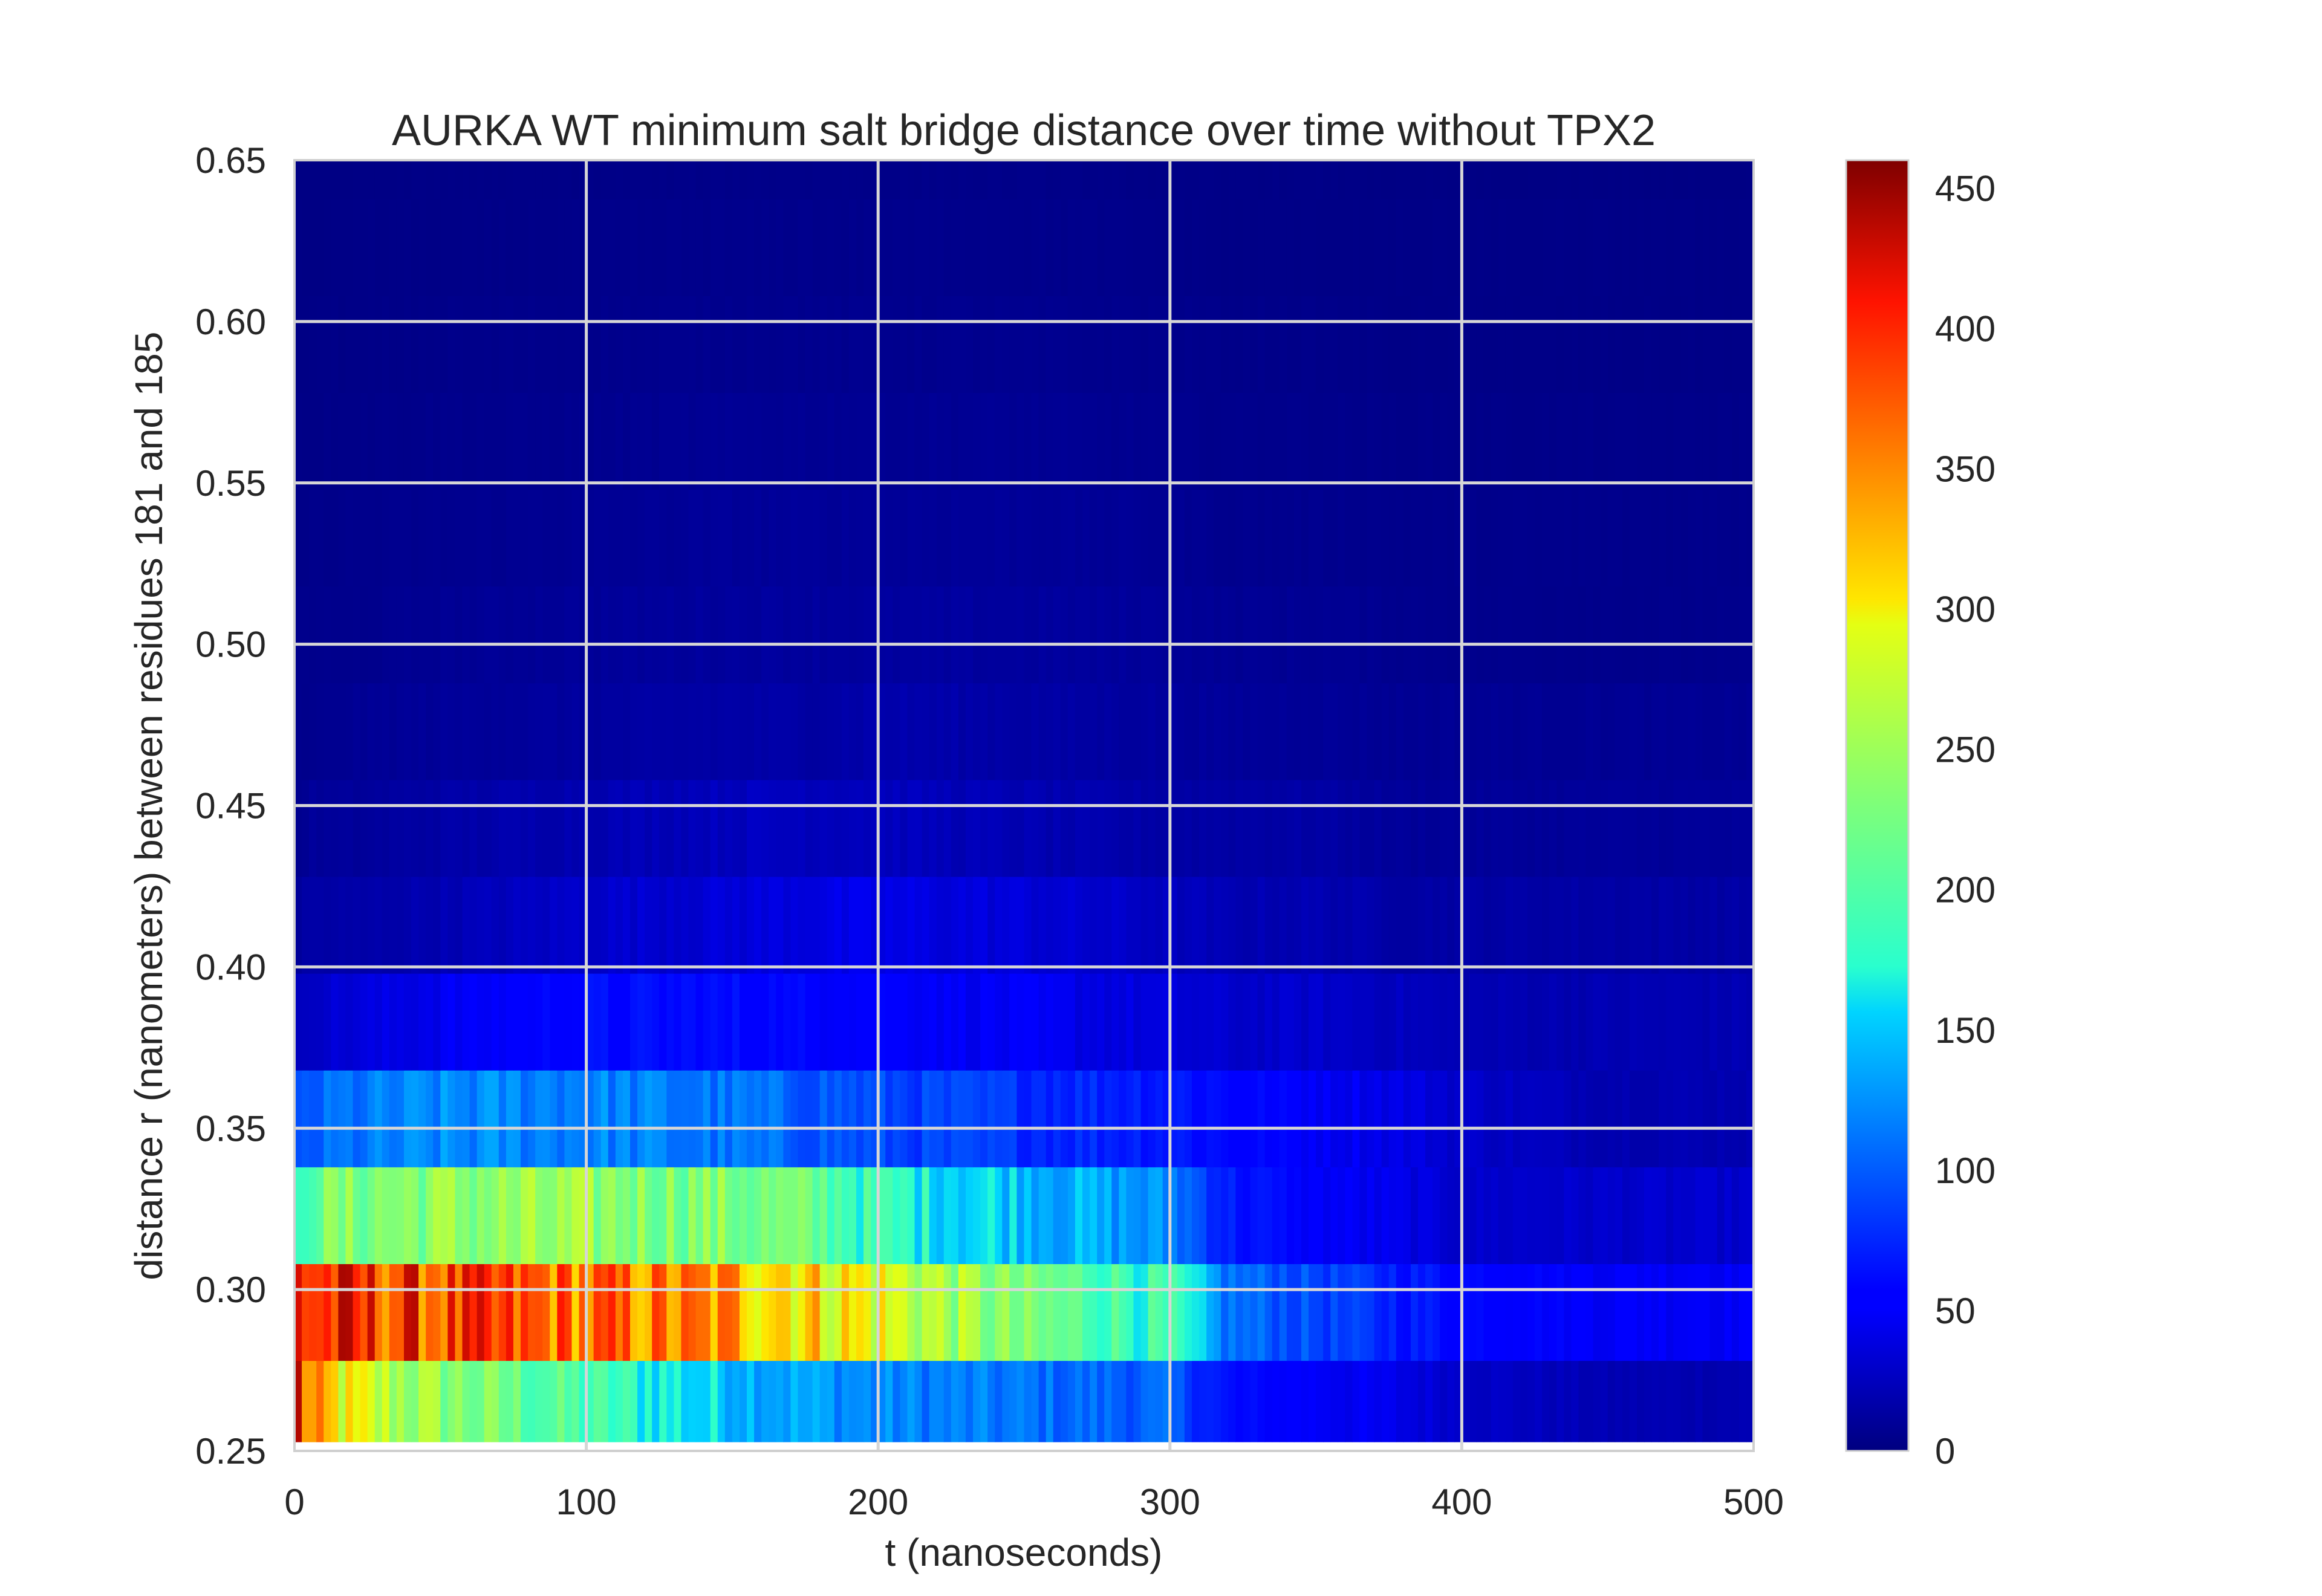  I want to click on y-tick-label: 0.35, so click(230, 1128).